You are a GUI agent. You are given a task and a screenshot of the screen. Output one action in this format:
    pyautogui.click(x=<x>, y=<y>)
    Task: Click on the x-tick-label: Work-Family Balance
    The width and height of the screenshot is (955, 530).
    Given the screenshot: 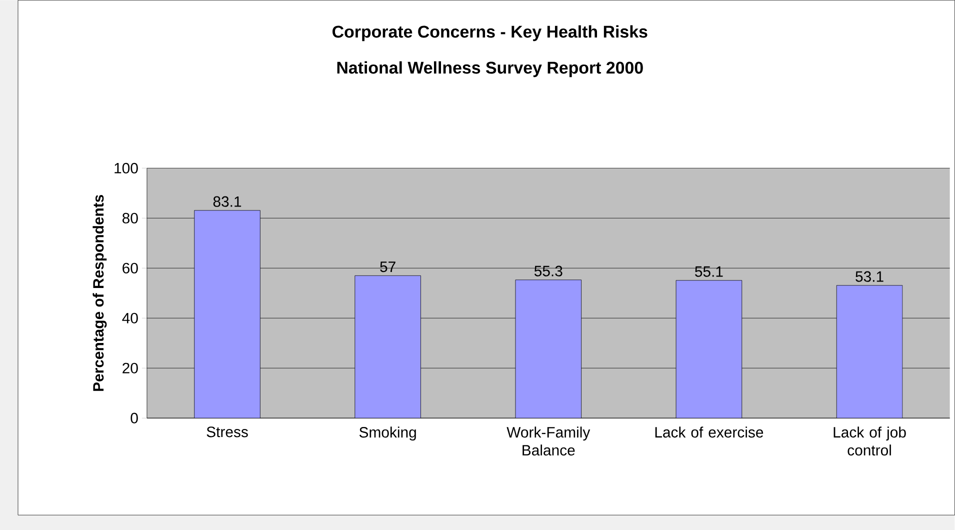 What is the action you would take?
    pyautogui.click(x=548, y=441)
    